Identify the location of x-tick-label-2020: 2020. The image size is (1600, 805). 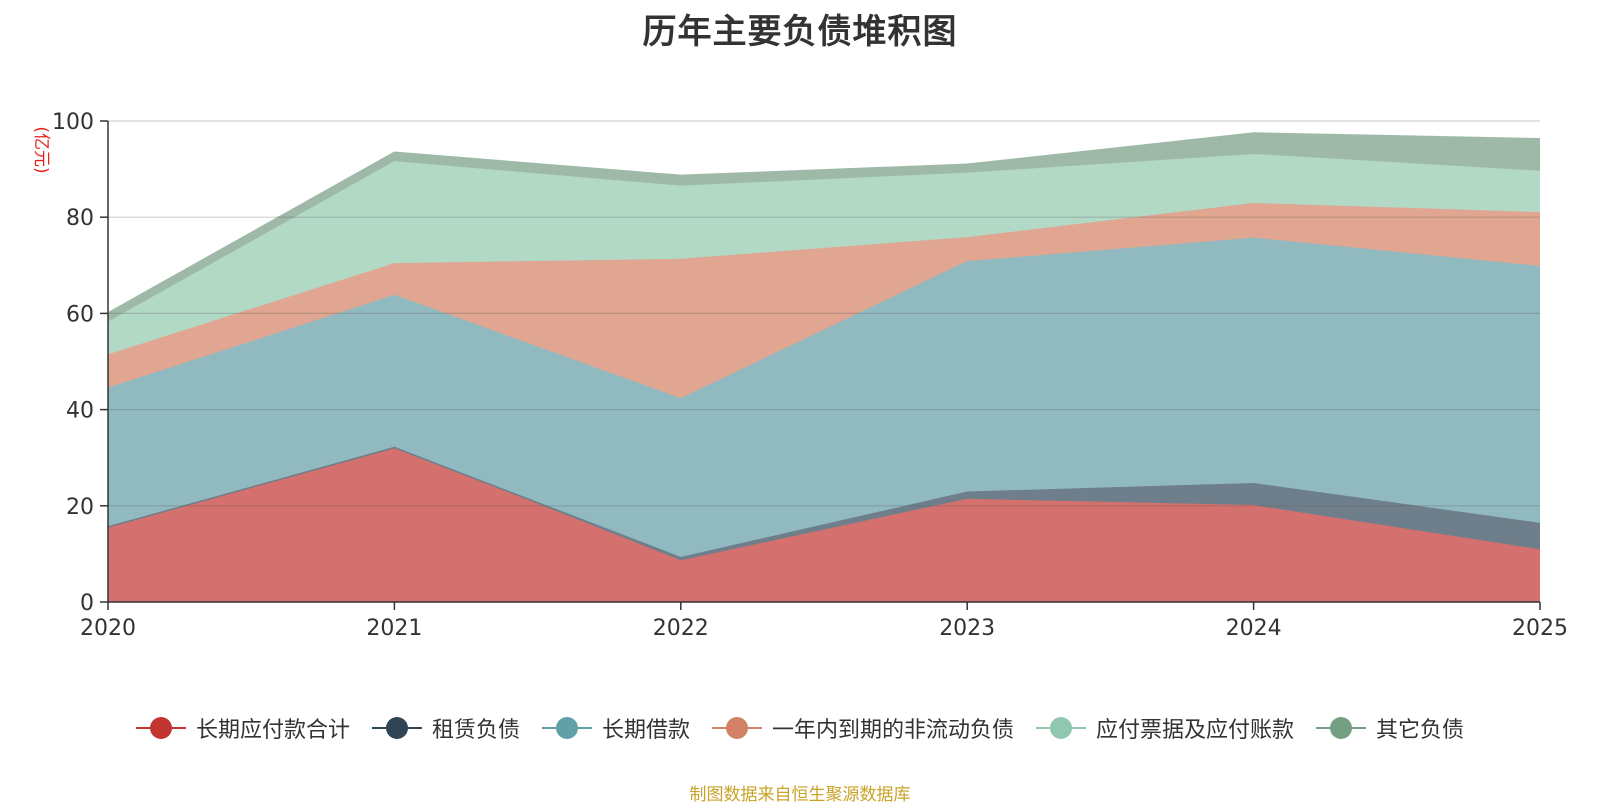
(108, 628).